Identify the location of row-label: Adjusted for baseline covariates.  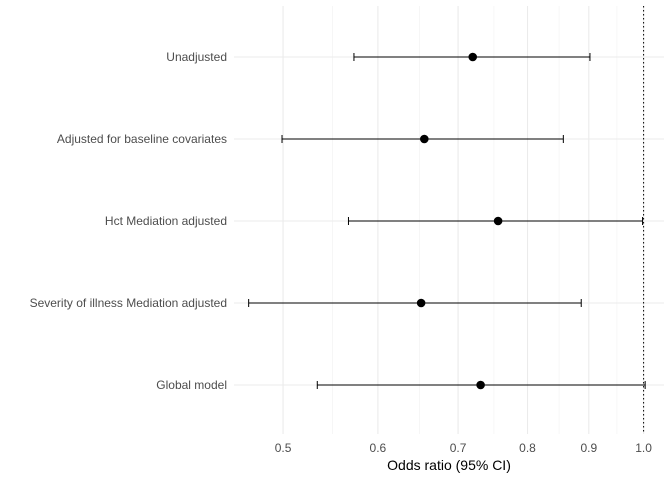
(142, 139).